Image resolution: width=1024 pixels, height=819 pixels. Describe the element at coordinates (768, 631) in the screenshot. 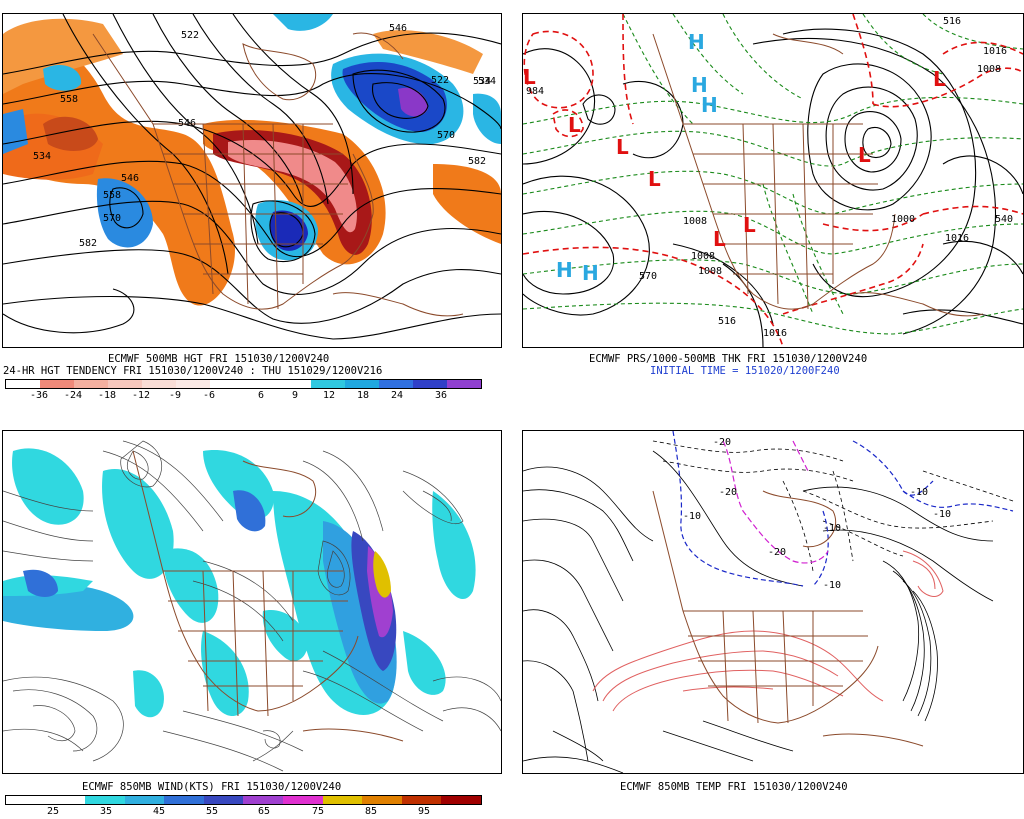

I see `warm-isotherms` at that location.